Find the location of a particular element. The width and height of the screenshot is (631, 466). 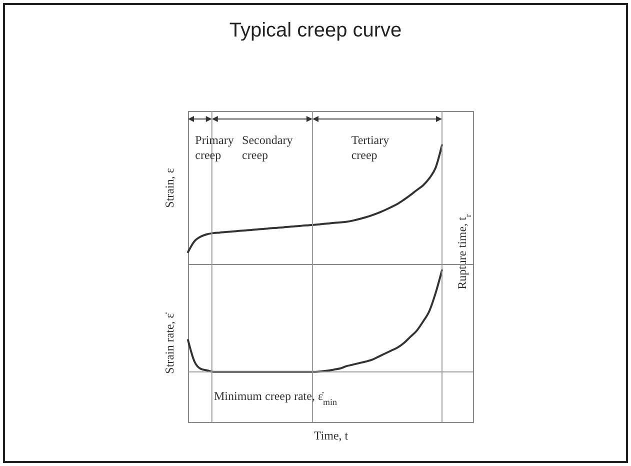

y-axis-title: Strain rate, ε̇ is located at coordinates (169, 343).